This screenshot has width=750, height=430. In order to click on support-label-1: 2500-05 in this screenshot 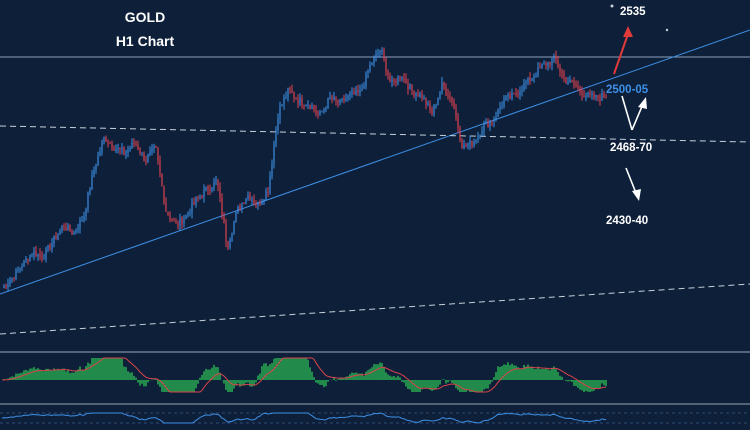, I will do `click(627, 90)`.